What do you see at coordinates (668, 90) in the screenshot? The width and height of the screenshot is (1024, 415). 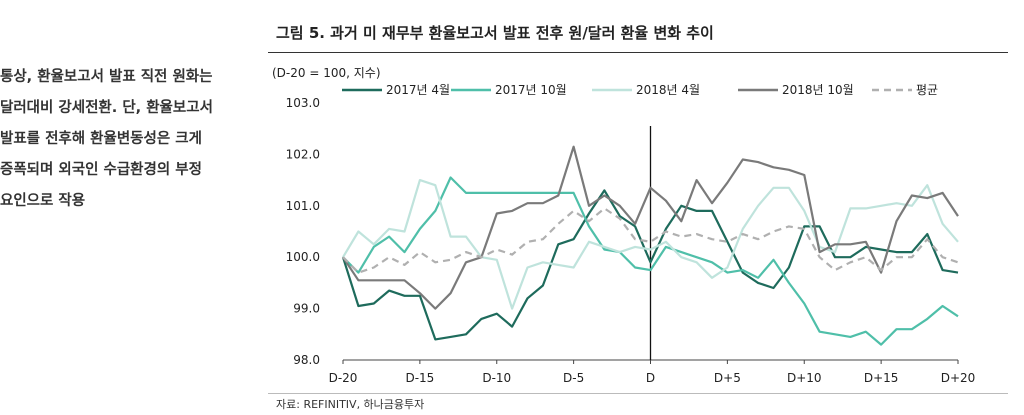 I see `legend-label: 2018년 4월` at bounding box center [668, 90].